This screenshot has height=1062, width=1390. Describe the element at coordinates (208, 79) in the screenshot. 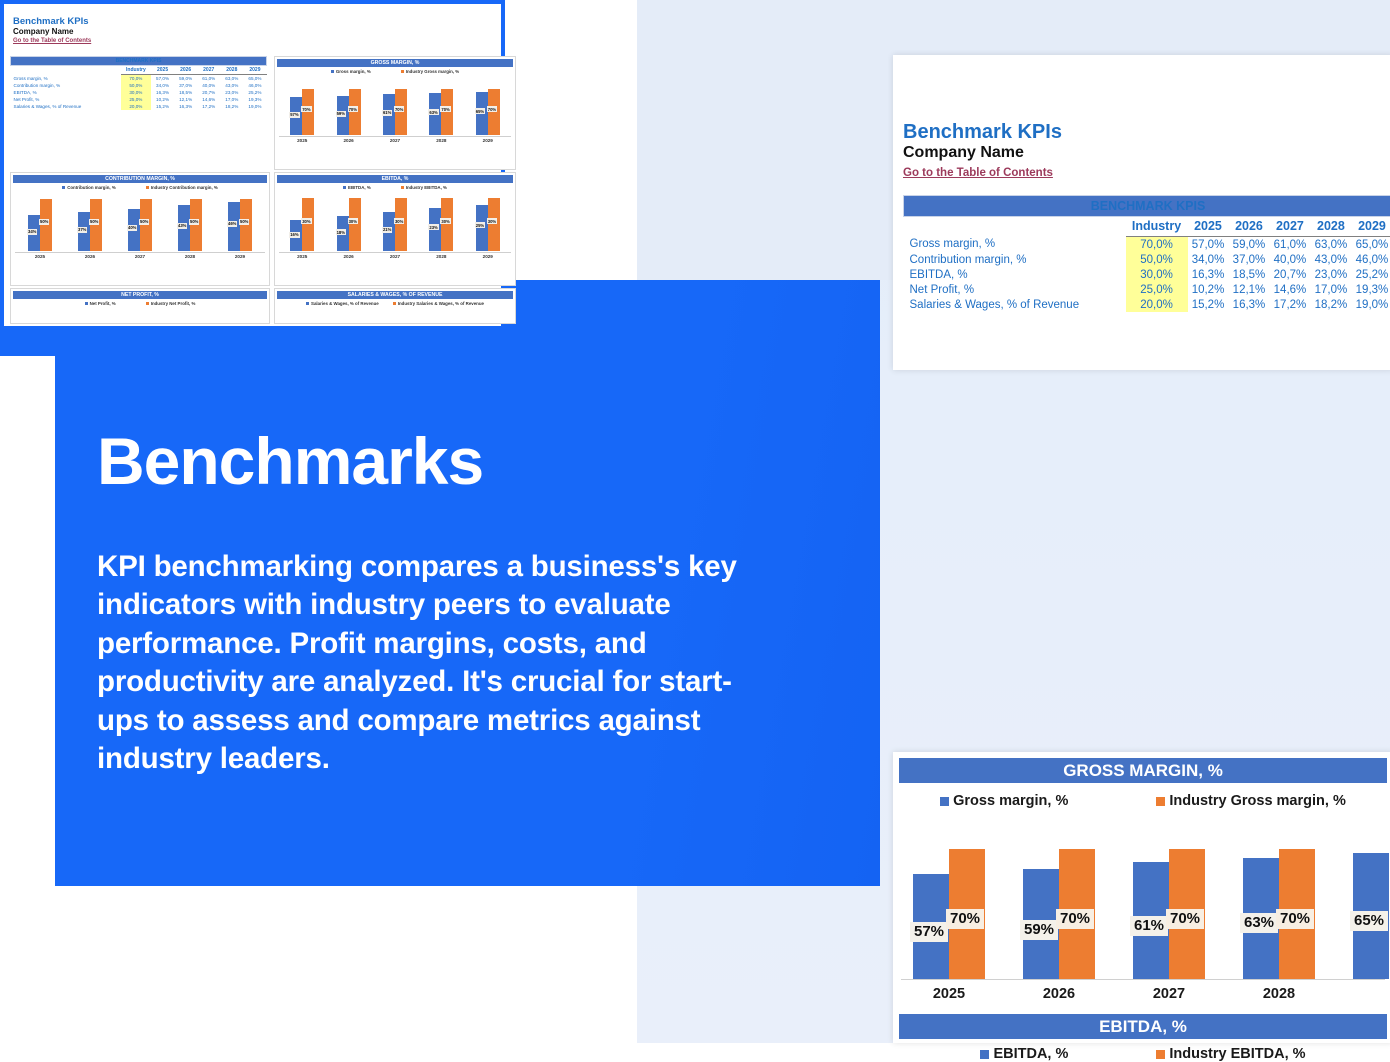

I see `mini-row-value: 61,0%` at that location.